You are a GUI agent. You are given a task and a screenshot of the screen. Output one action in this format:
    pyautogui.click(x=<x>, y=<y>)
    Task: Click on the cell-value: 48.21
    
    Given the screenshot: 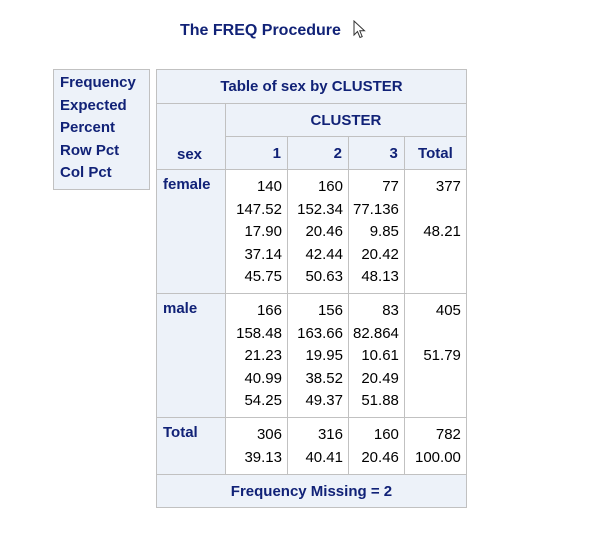 What is the action you would take?
    pyautogui.click(x=442, y=232)
    